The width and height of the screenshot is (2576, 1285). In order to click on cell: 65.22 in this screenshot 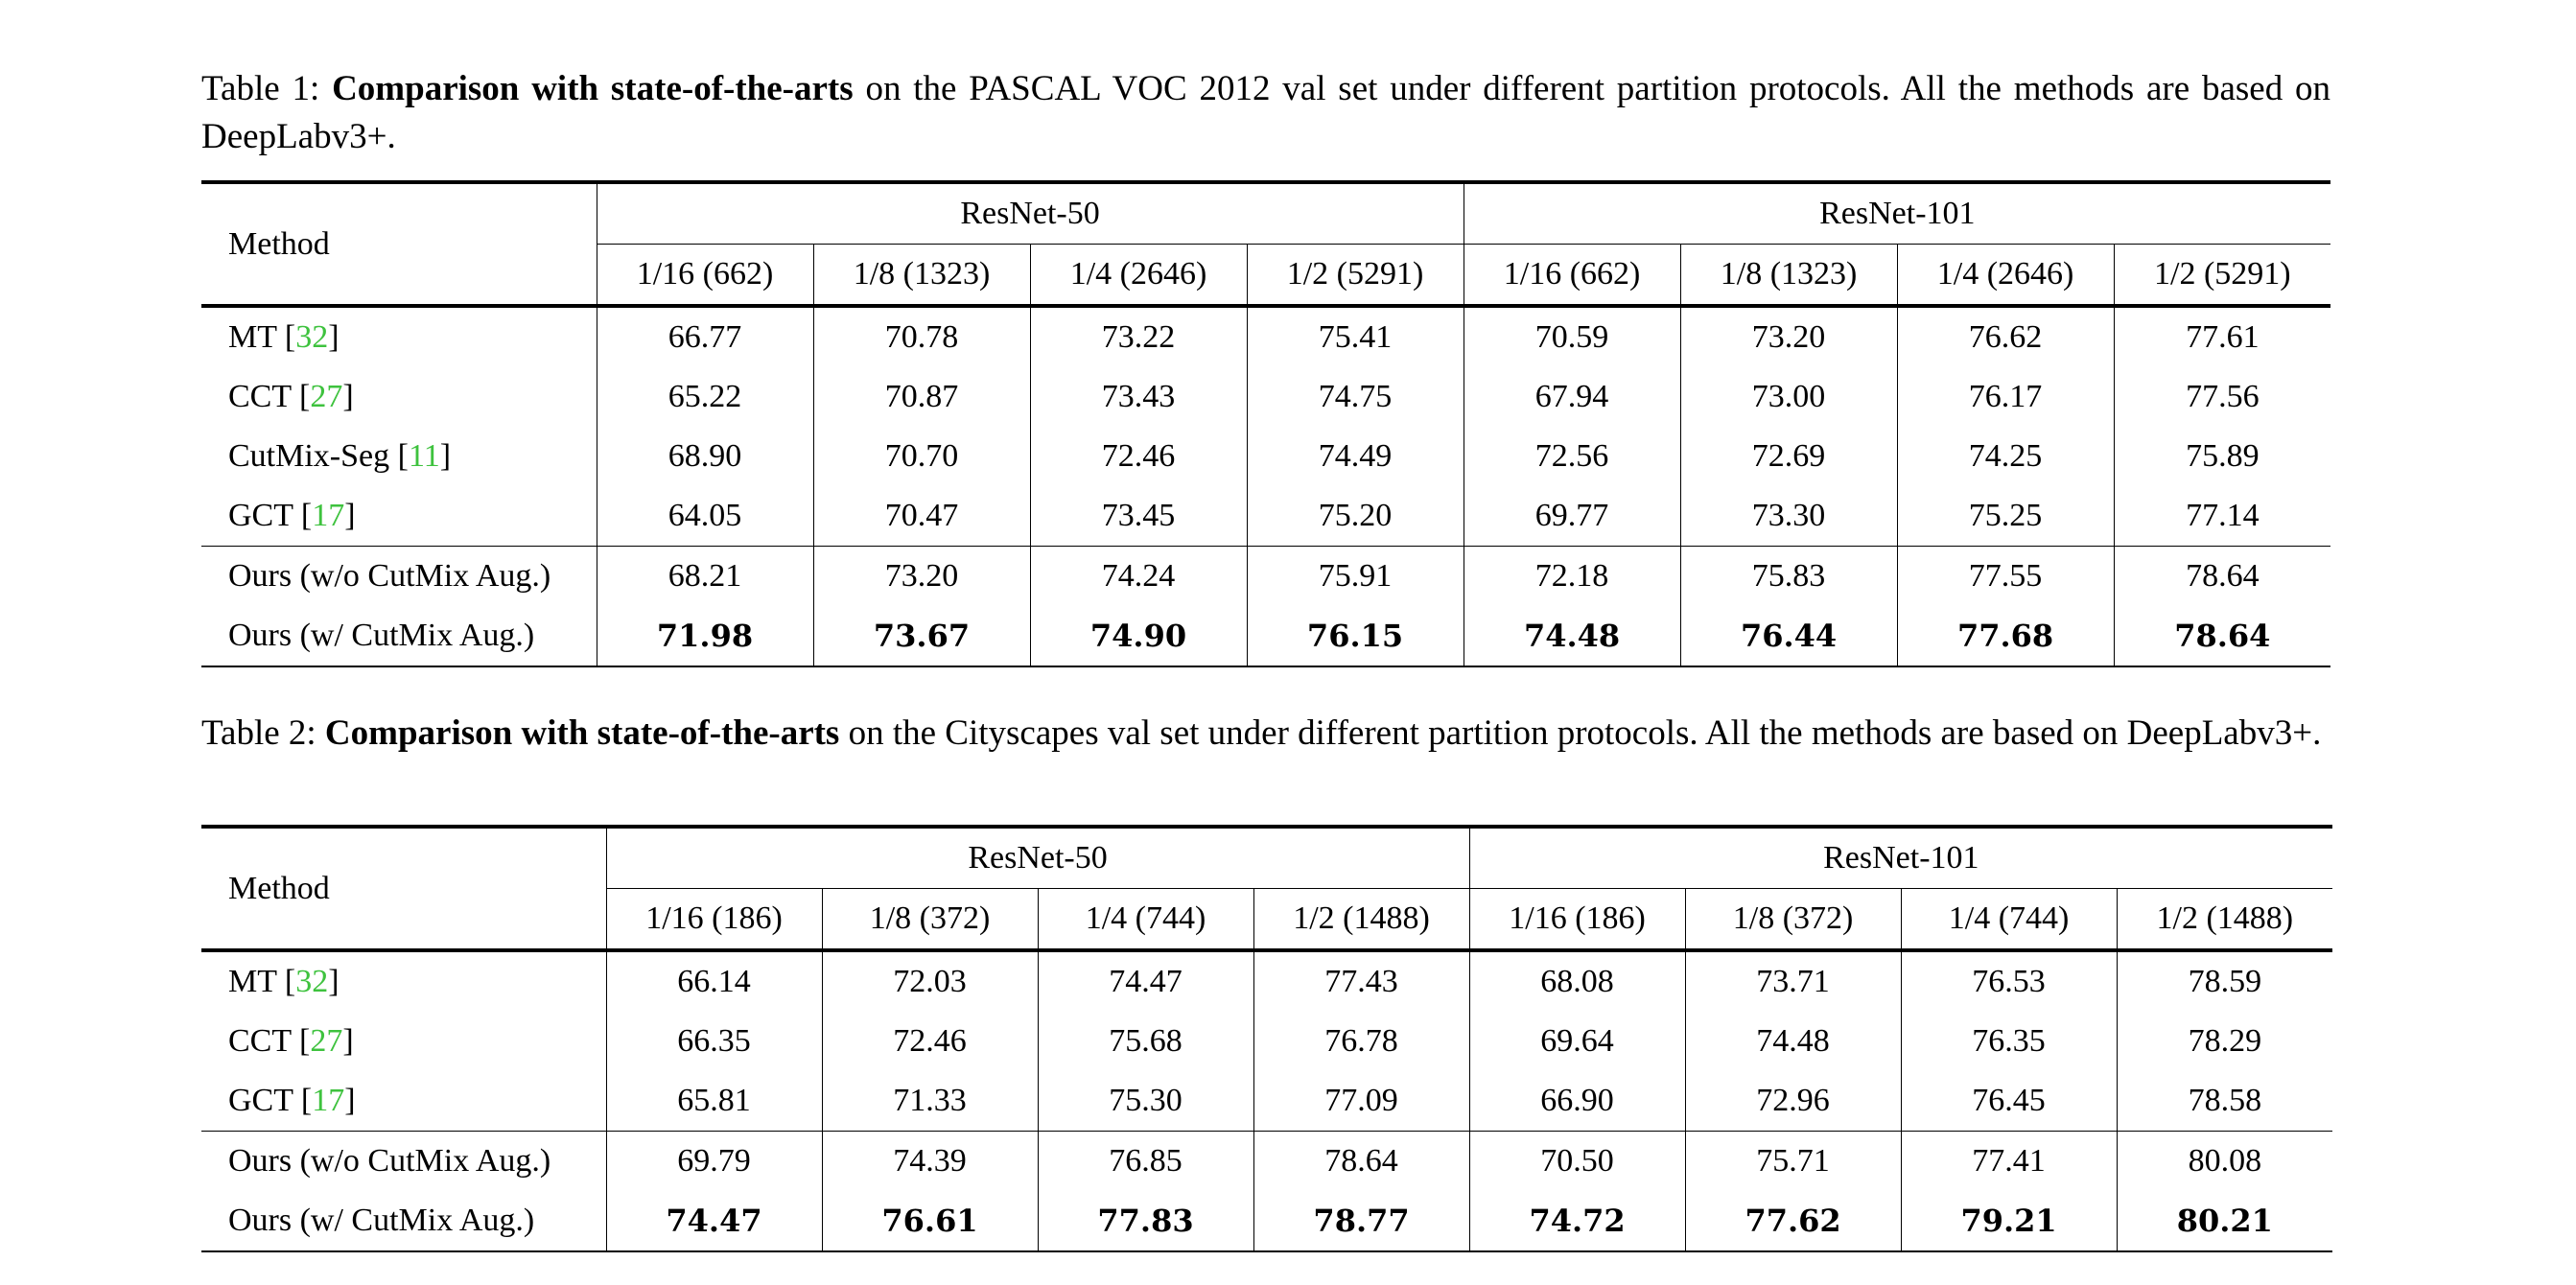, I will do `click(704, 397)`.